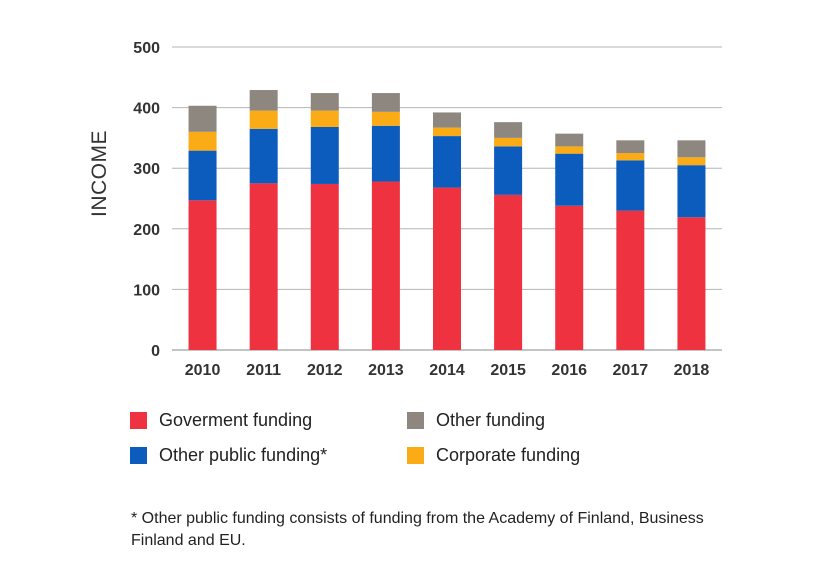  I want to click on x-tick-label: 2017, so click(631, 370).